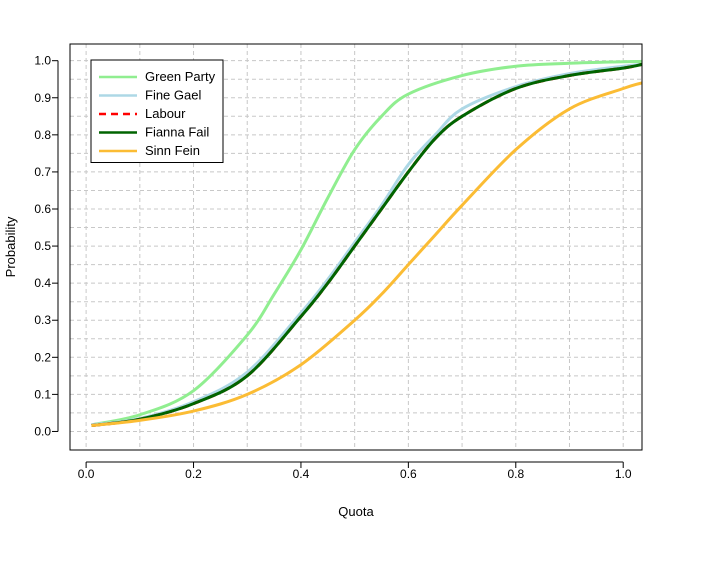 The width and height of the screenshot is (703, 565). What do you see at coordinates (173, 95) in the screenshot?
I see `legend-label-fine-gael: Fine Gael` at bounding box center [173, 95].